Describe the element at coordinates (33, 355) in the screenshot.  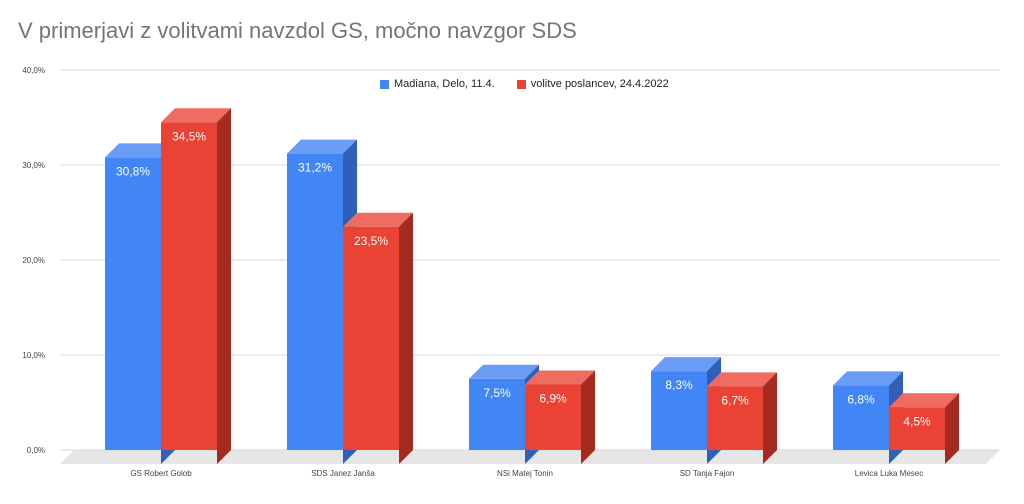
I see `y-tick-label: 10,0%` at that location.